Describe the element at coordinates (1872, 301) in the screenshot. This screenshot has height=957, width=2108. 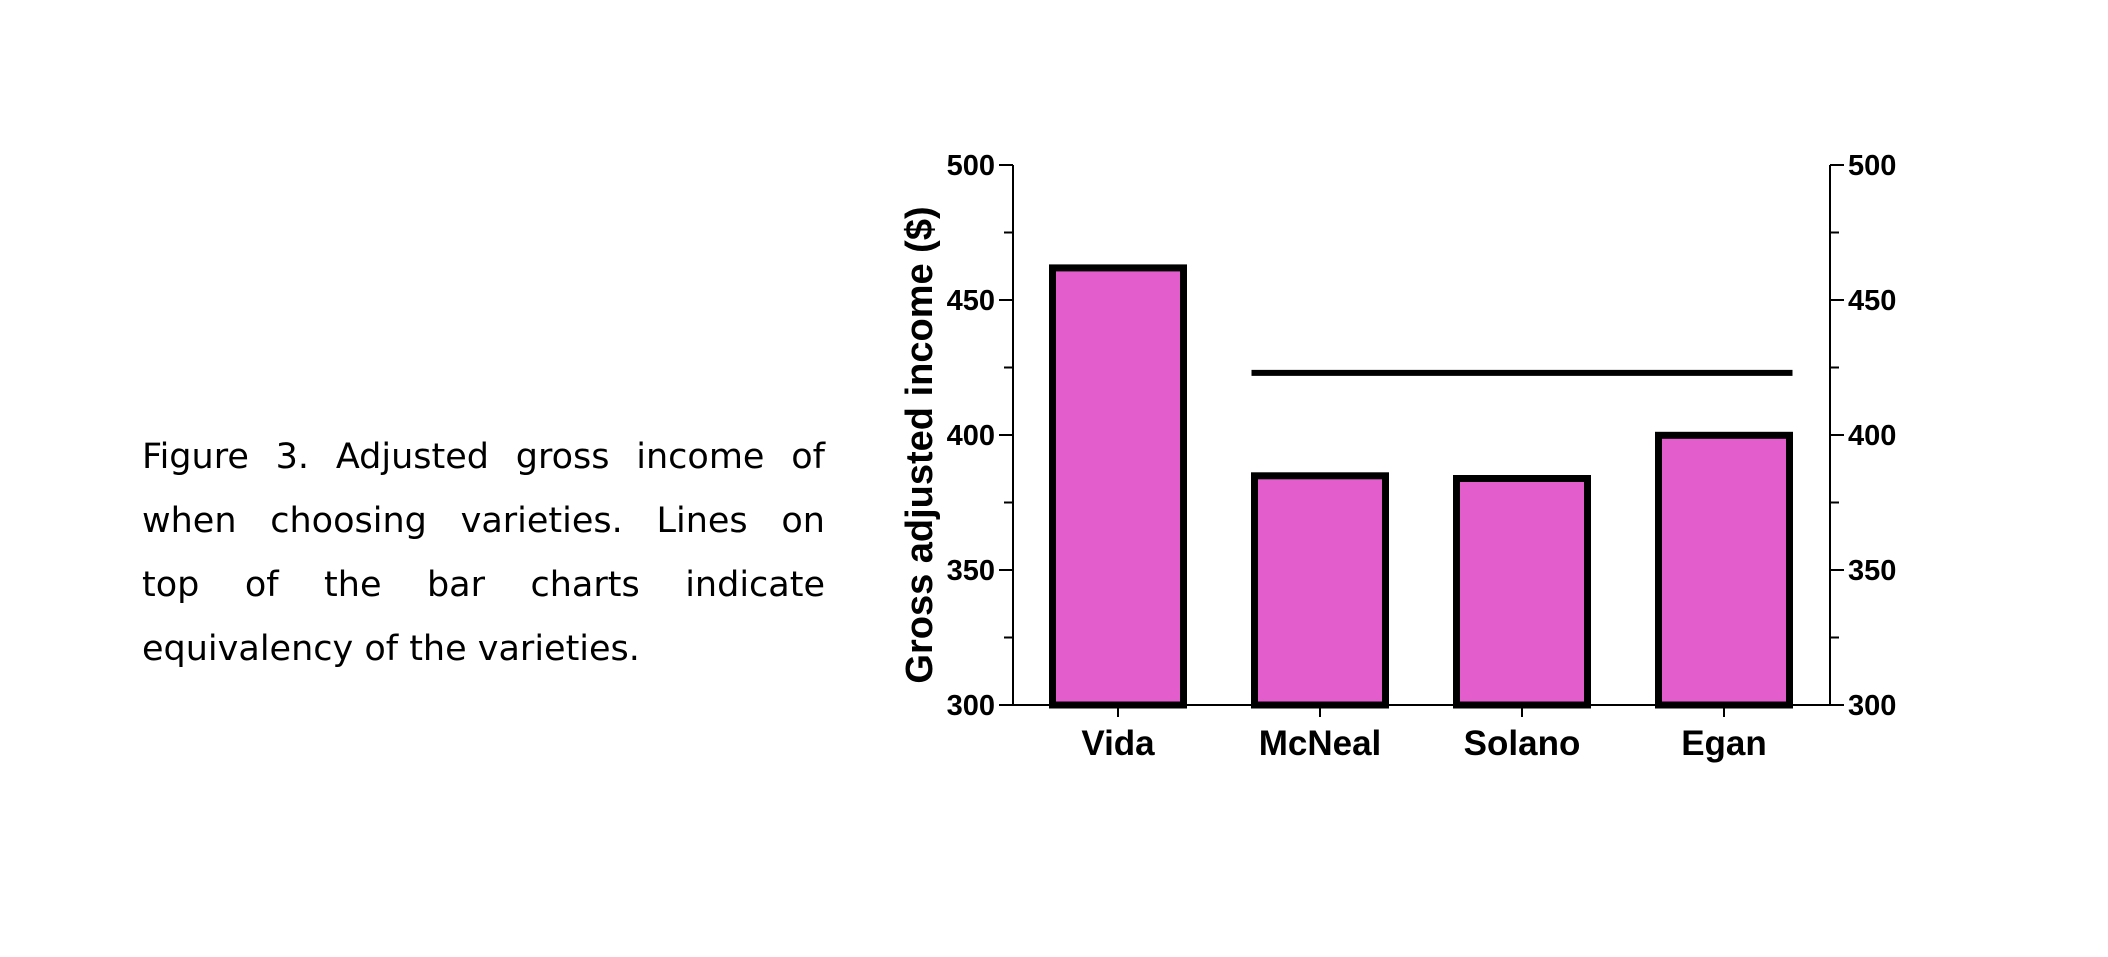
I see `y-tick-label-right: 450` at that location.